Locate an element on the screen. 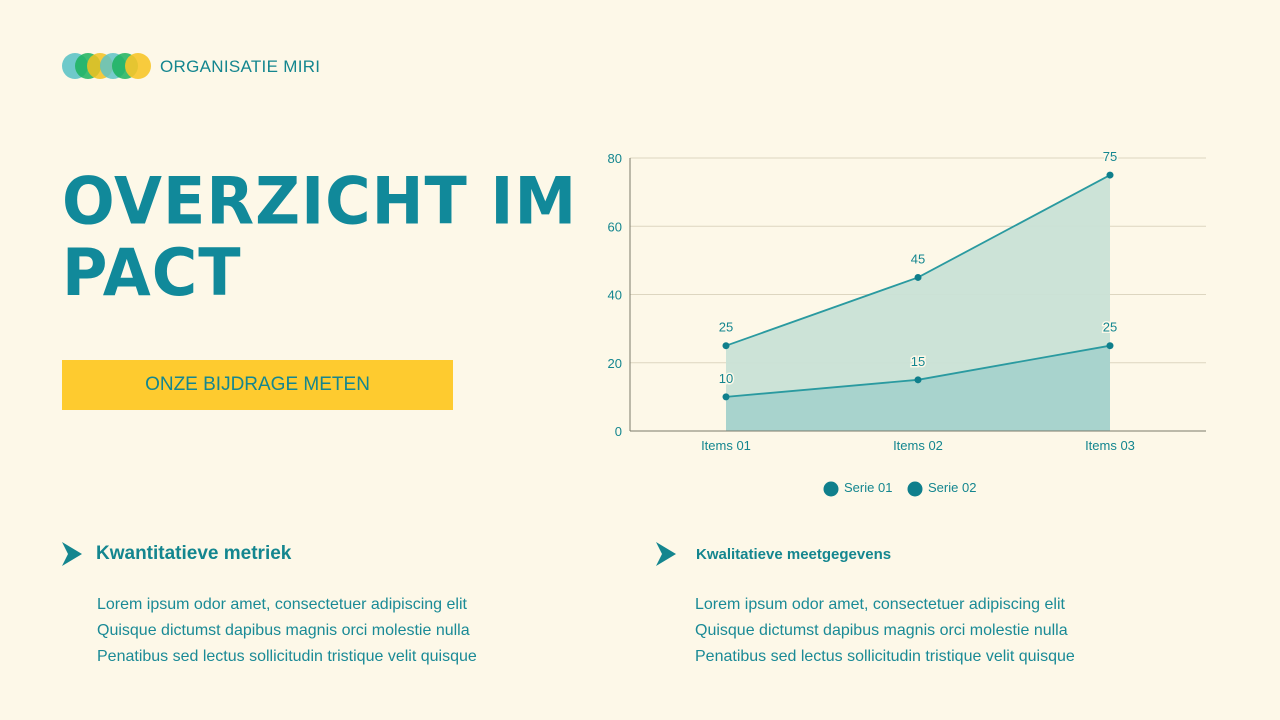  legend-label: Serie 01 is located at coordinates (868, 487).